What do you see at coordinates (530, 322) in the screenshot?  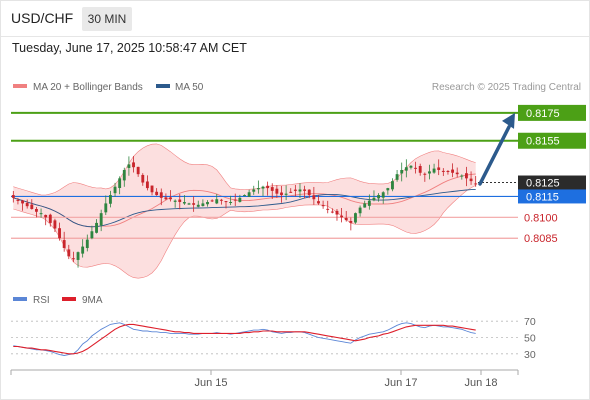 I see `rsi-tick-label: 70` at bounding box center [530, 322].